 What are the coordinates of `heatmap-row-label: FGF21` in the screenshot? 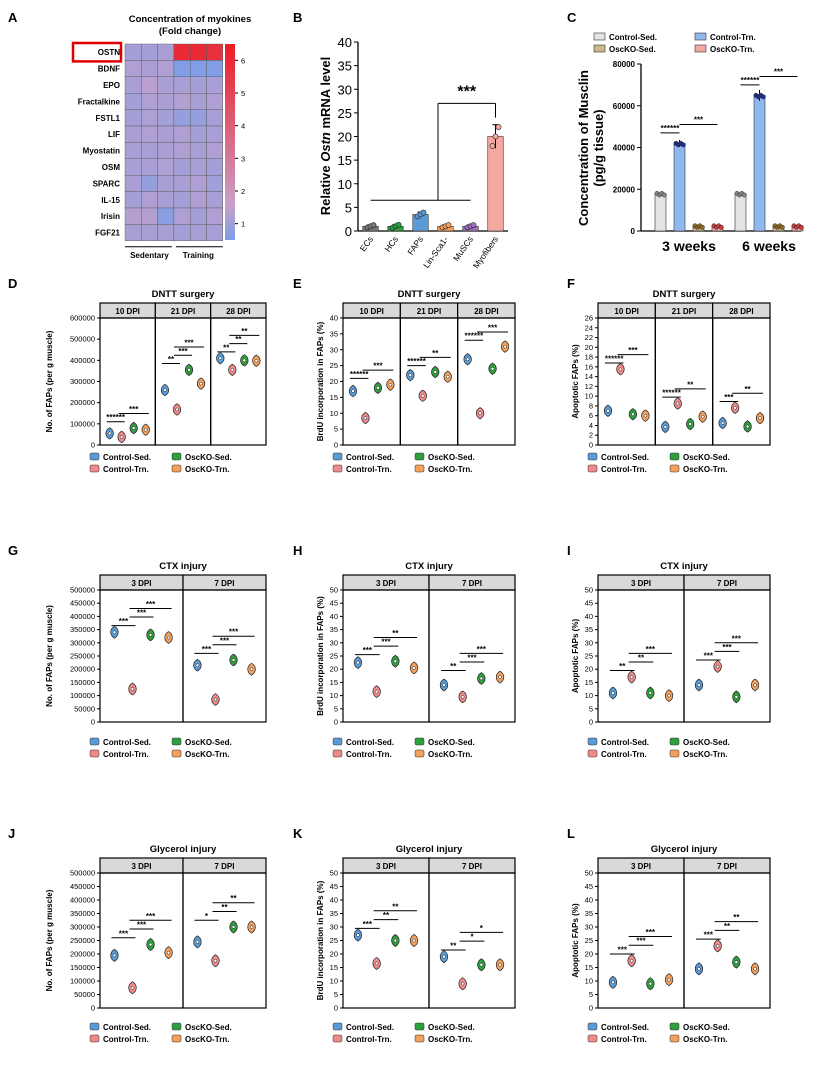 It's located at (107, 233).